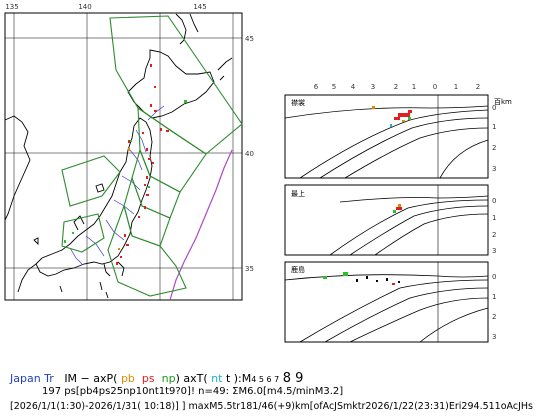 Image resolution: width=540 pixels, height=420 pixels. I want to click on region-name: Japan Tr, so click(32, 378).